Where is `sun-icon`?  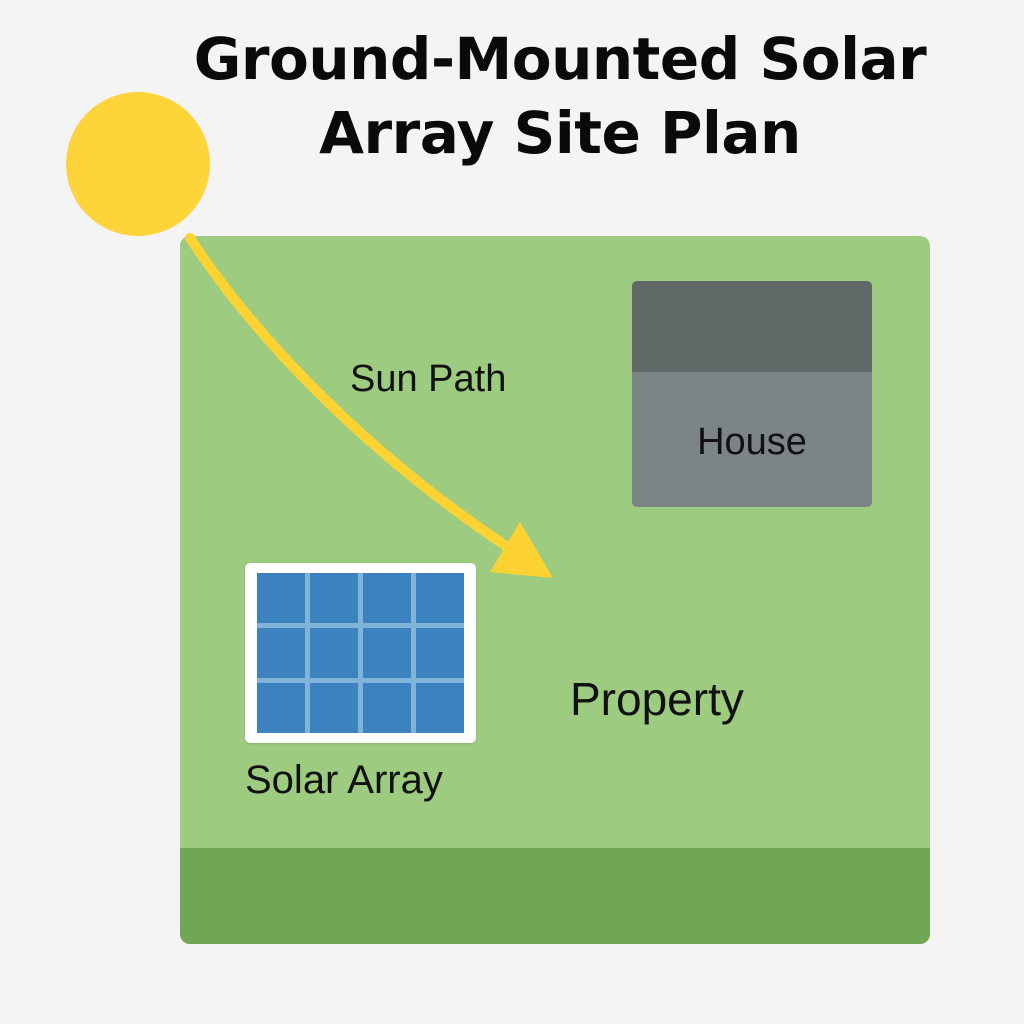
sun-icon is located at coordinates (138, 164).